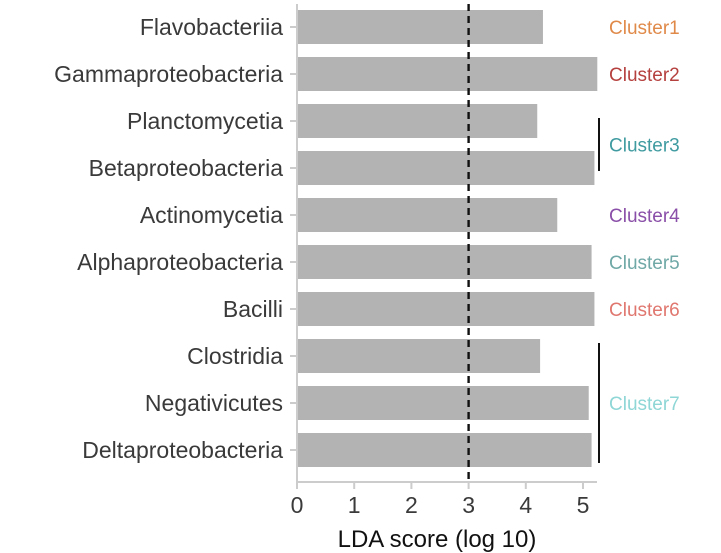 The height and width of the screenshot is (553, 721). Describe the element at coordinates (644, 75) in the screenshot. I see `cluster-label-2: Cluster2` at that location.